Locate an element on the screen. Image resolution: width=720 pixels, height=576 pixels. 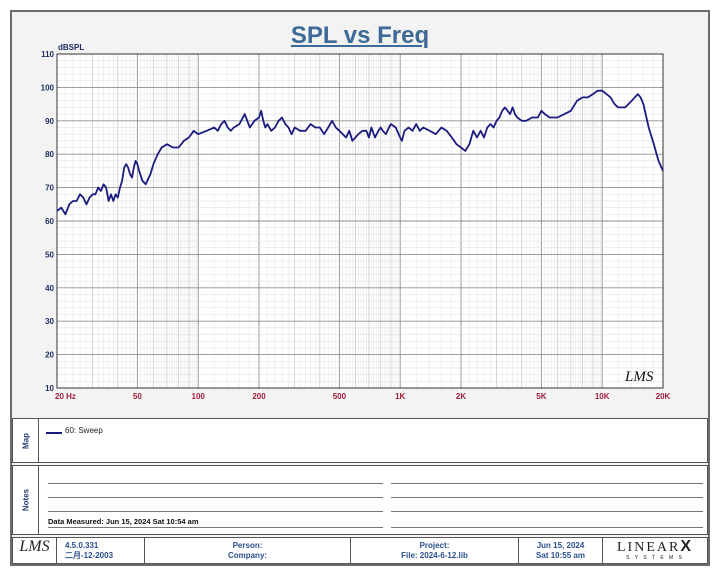
y-tick-label: 60 is located at coordinates (49, 221).